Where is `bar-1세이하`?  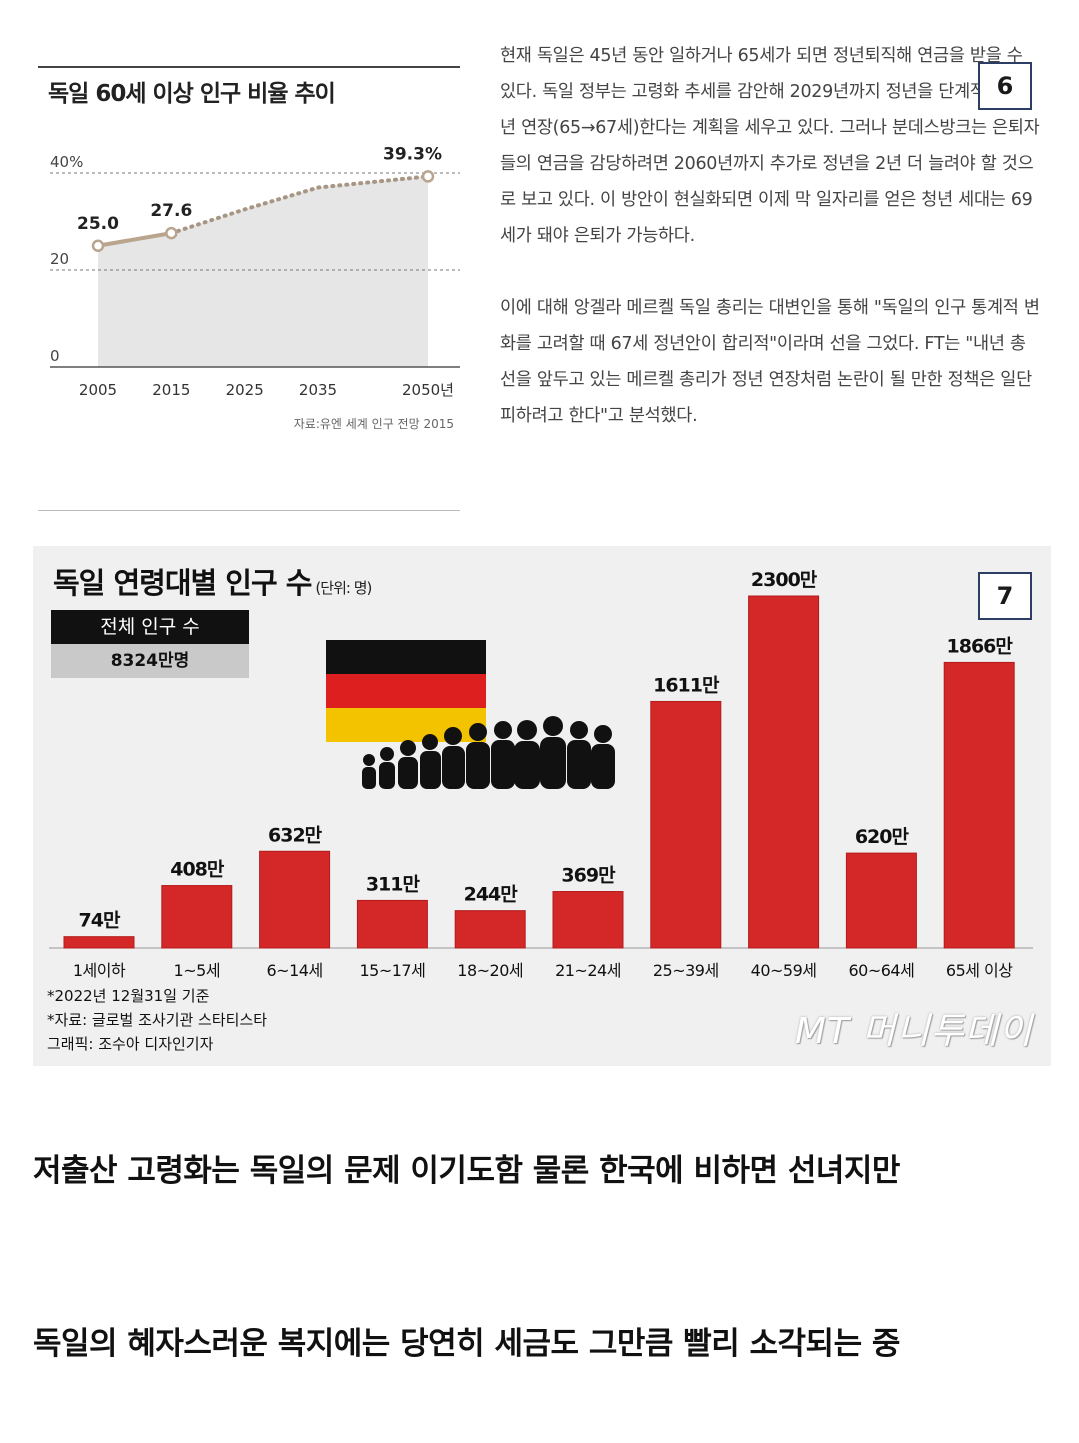 bar-1세이하 is located at coordinates (99, 942).